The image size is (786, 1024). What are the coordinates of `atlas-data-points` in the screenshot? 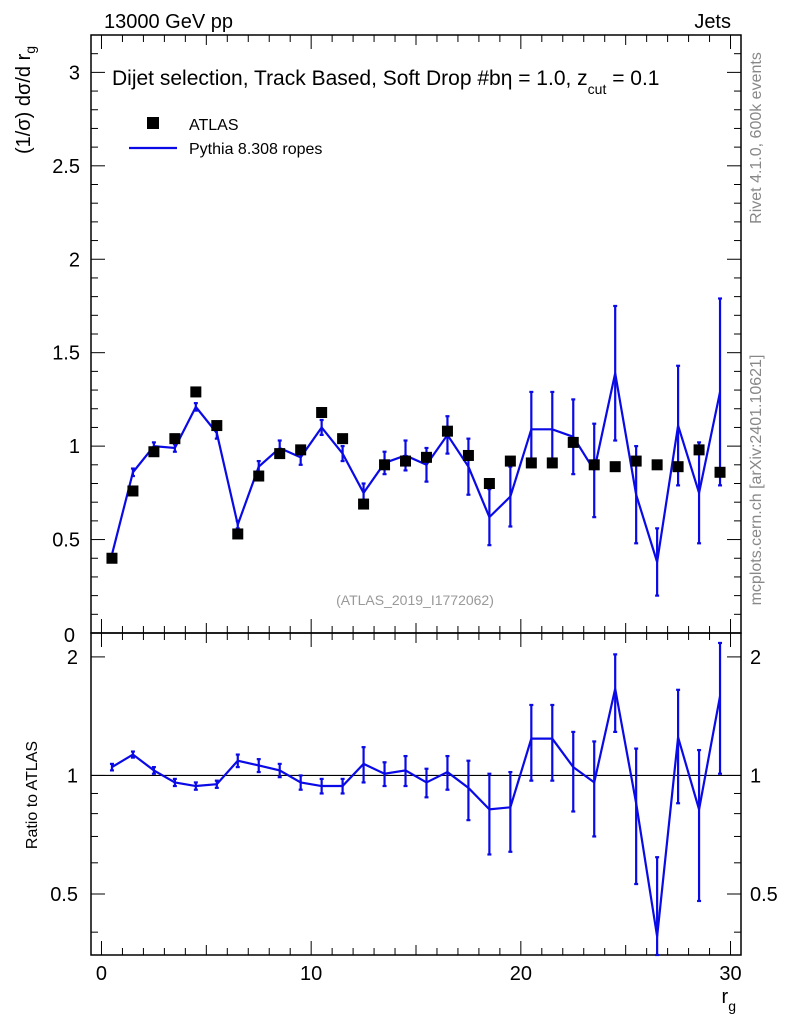 It's located at (416, 475).